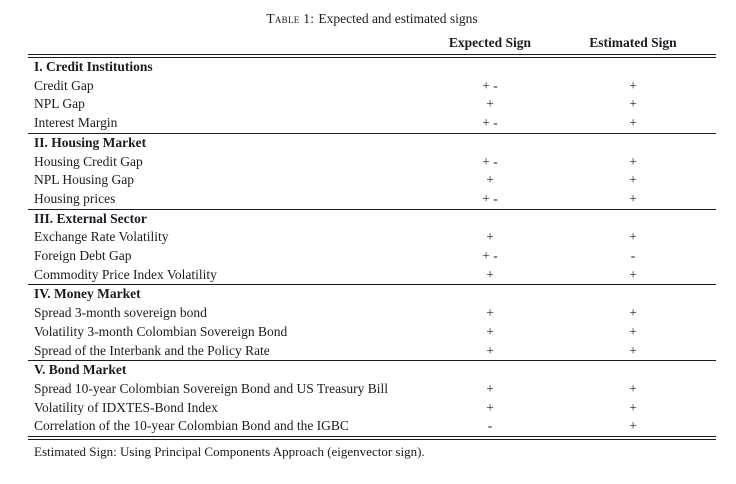  Describe the element at coordinates (372, 180) in the screenshot. I see `table-row: NPL Housing Gap + +` at that location.